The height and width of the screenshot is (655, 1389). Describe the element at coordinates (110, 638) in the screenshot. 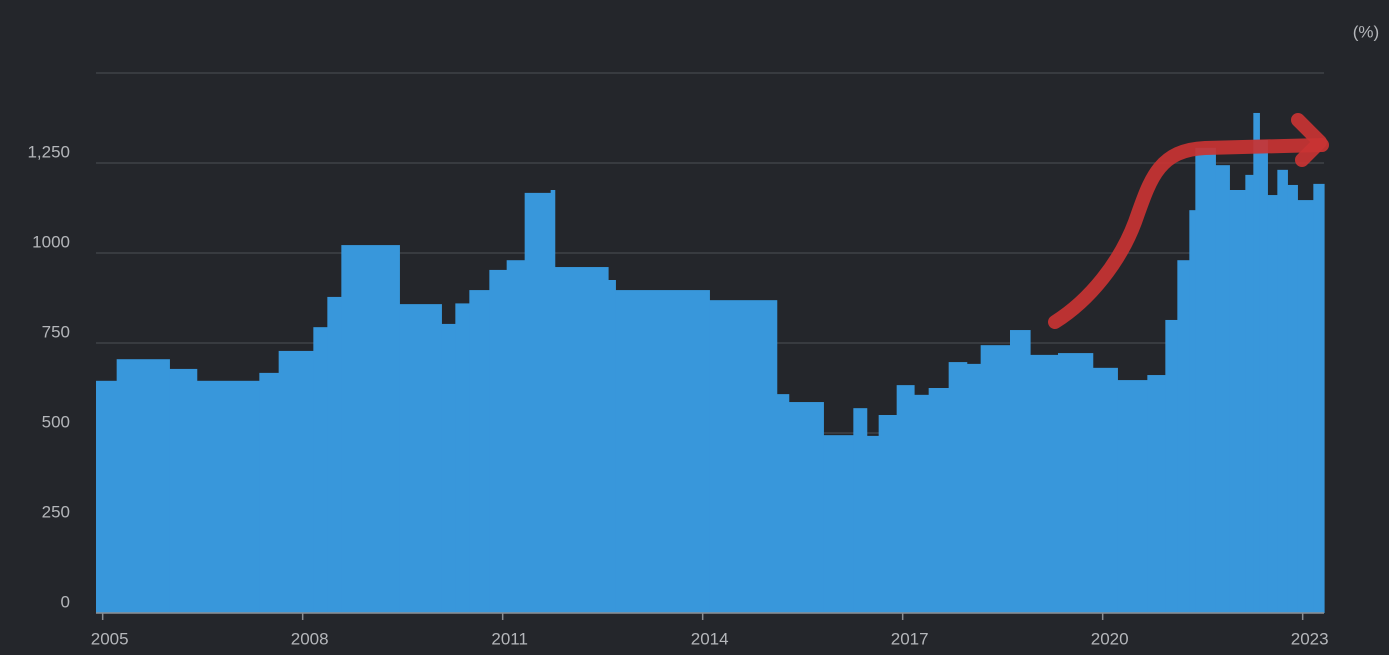

I see `x-tick-label: 2005` at that location.